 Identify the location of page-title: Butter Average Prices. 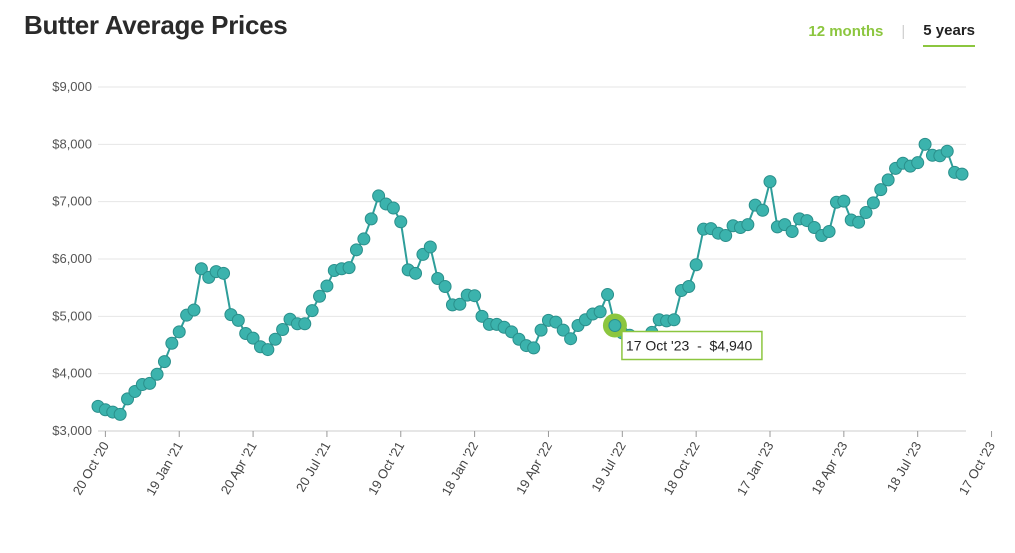
(156, 25).